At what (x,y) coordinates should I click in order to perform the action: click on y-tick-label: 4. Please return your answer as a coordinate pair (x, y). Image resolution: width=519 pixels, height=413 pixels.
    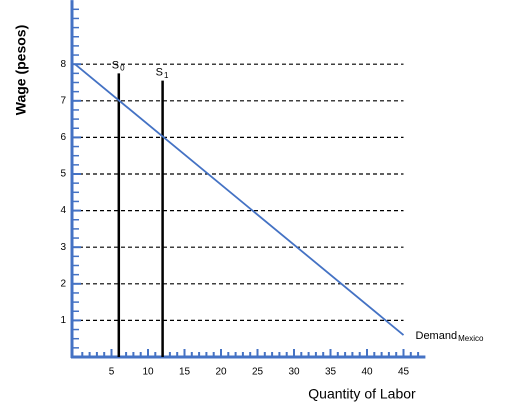
    Looking at the image, I should click on (63, 210).